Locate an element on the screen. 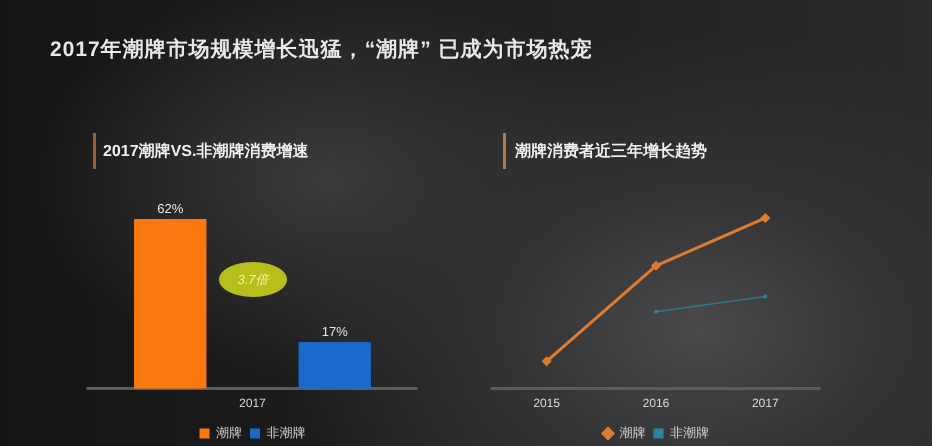 The image size is (932, 446). x-tick-label: 2015 is located at coordinates (546, 403).